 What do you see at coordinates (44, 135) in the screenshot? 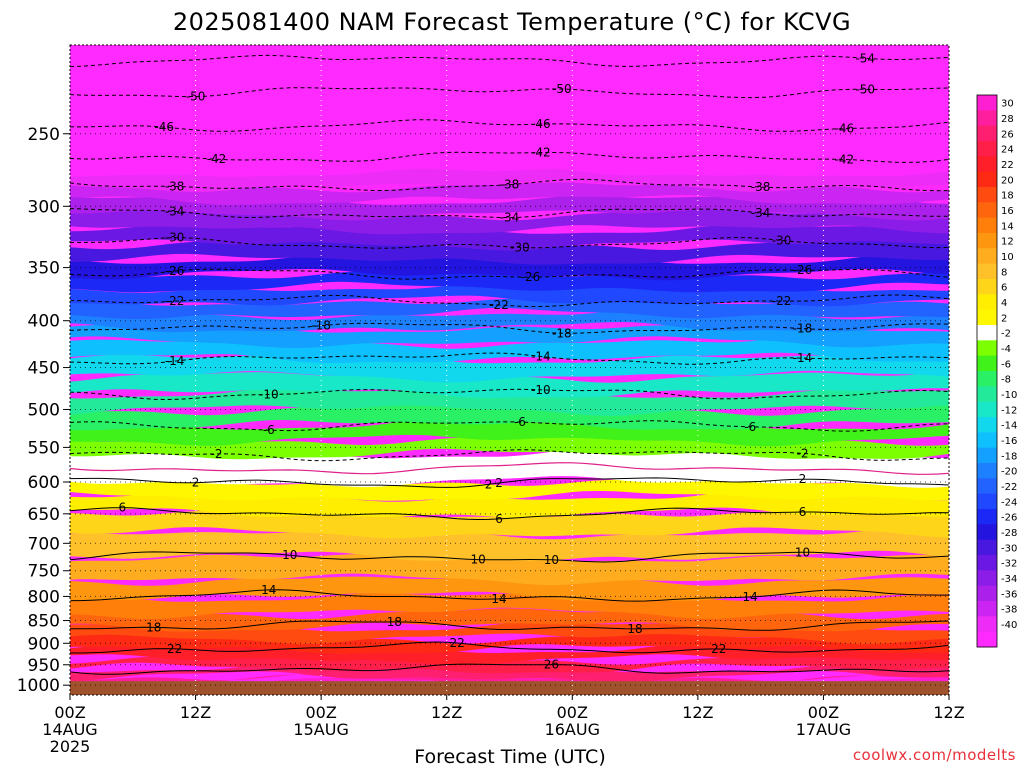
I see `y-tick-label: 250` at bounding box center [44, 135].